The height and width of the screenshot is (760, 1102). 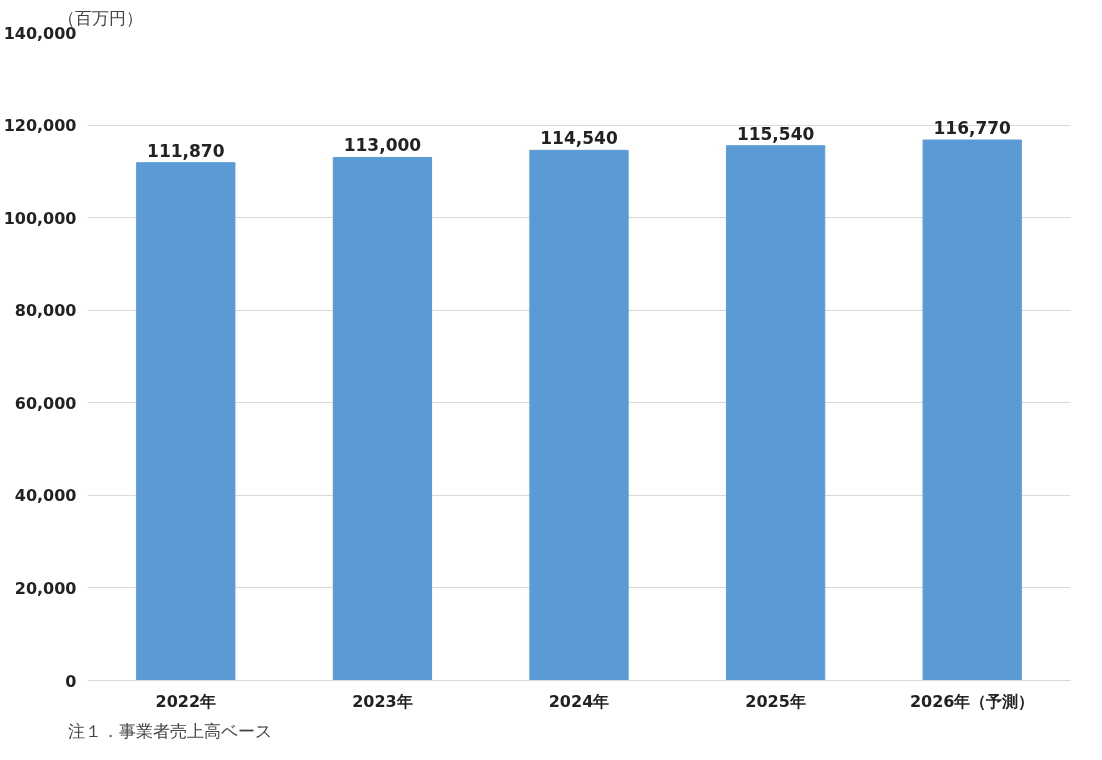 What do you see at coordinates (775, 701) in the screenshot?
I see `x-tick-label: 2025年` at bounding box center [775, 701].